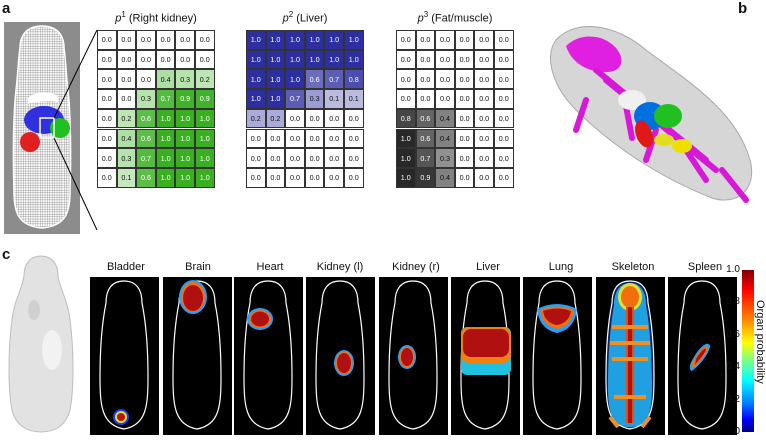  Describe the element at coordinates (705, 267) in the screenshot. I see `organ-label-spleen: Spleen` at that location.